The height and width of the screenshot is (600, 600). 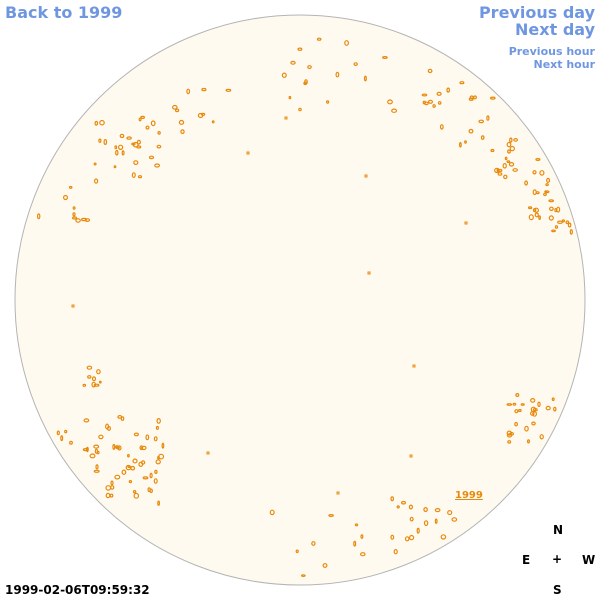 I want to click on previous-day-link: Previous day, so click(x=536, y=12).